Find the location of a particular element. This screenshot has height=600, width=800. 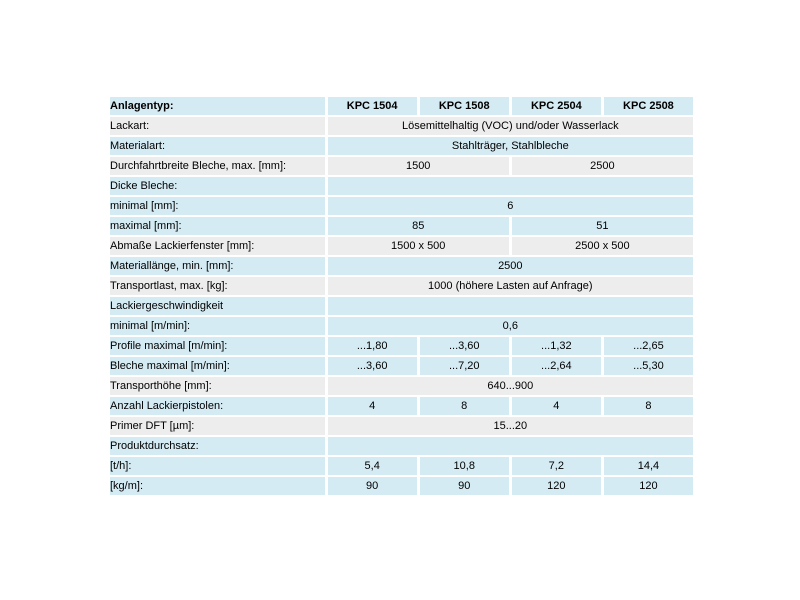

spec-row-label: Materiallänge, min. [mm]: is located at coordinates (217, 266).